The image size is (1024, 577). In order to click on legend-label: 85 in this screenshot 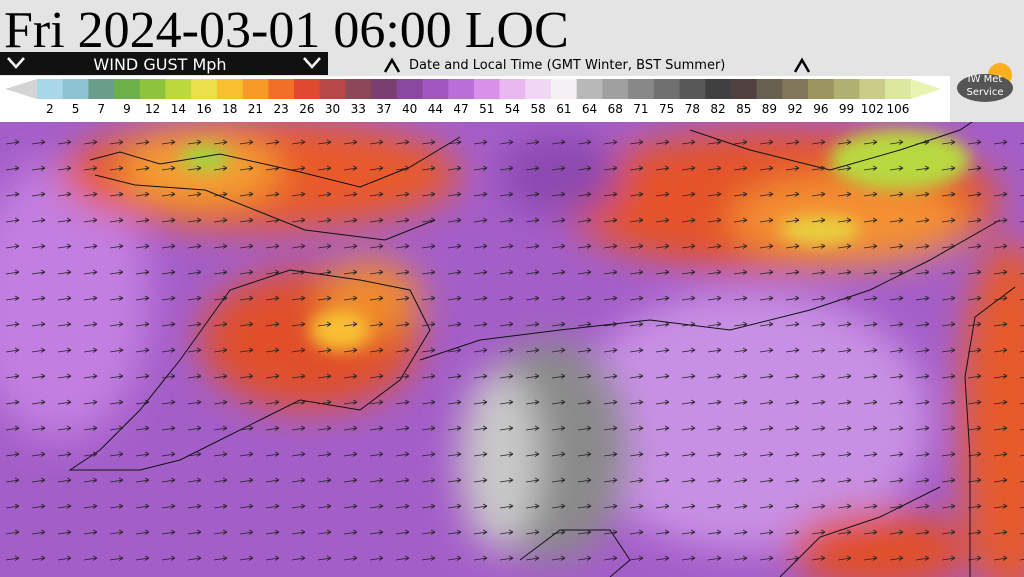, I will do `click(743, 109)`.